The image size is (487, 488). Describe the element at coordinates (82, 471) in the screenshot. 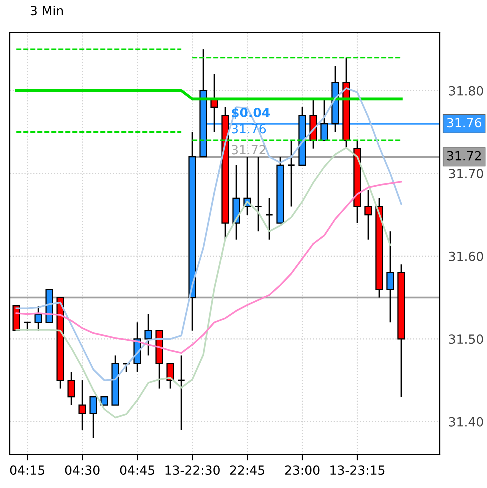

I see `x-tick-label: 04:30` at that location.